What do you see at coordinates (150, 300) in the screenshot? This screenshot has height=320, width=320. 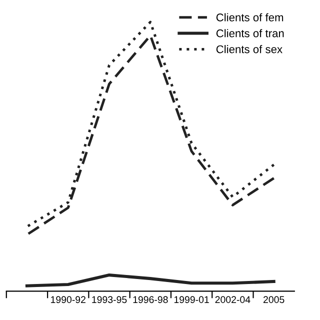 I see `x-tick-label: 1996-98` at bounding box center [150, 300].